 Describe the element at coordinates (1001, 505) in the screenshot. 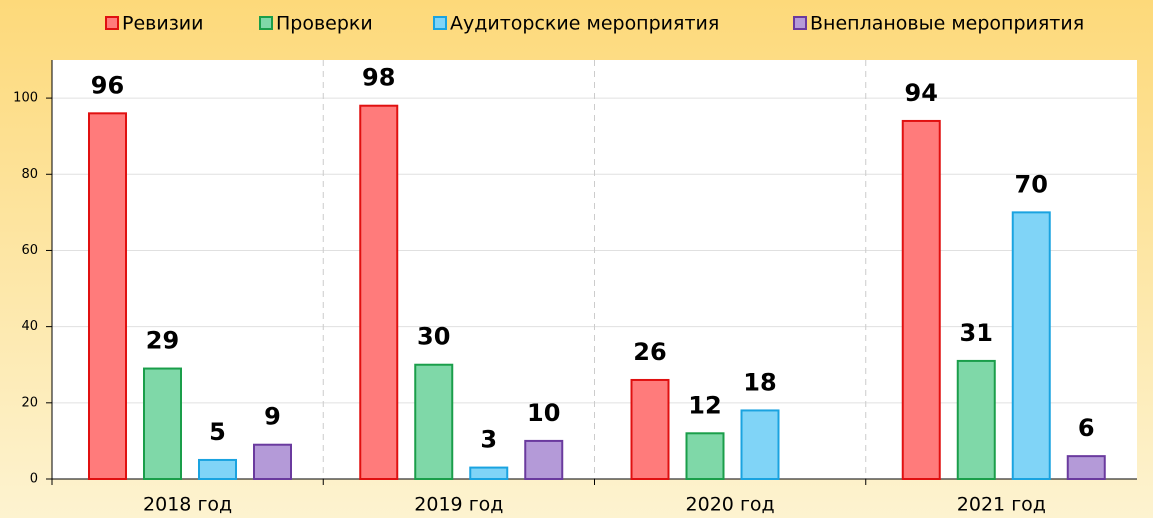

I see `x-tick-label: 2021 год` at that location.